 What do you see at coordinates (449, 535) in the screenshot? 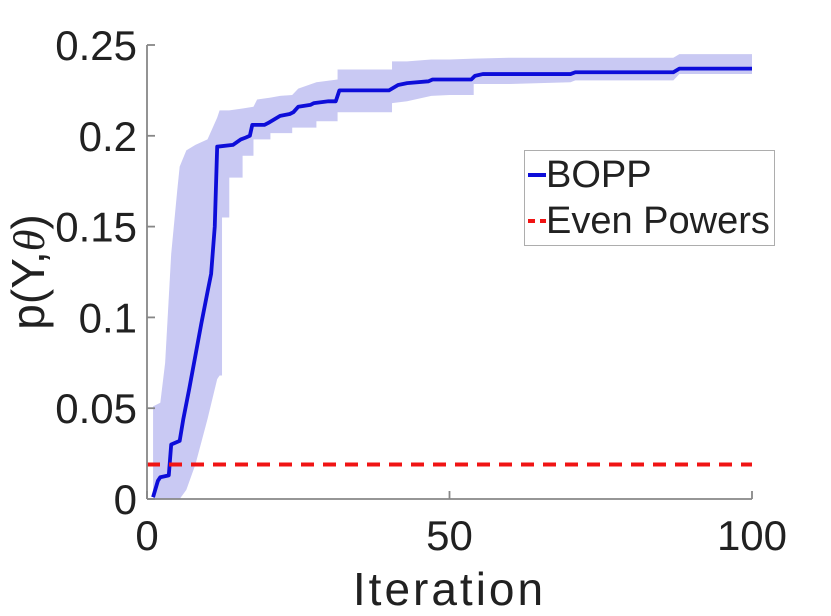
I see `x-tick-label: 50` at bounding box center [449, 535].